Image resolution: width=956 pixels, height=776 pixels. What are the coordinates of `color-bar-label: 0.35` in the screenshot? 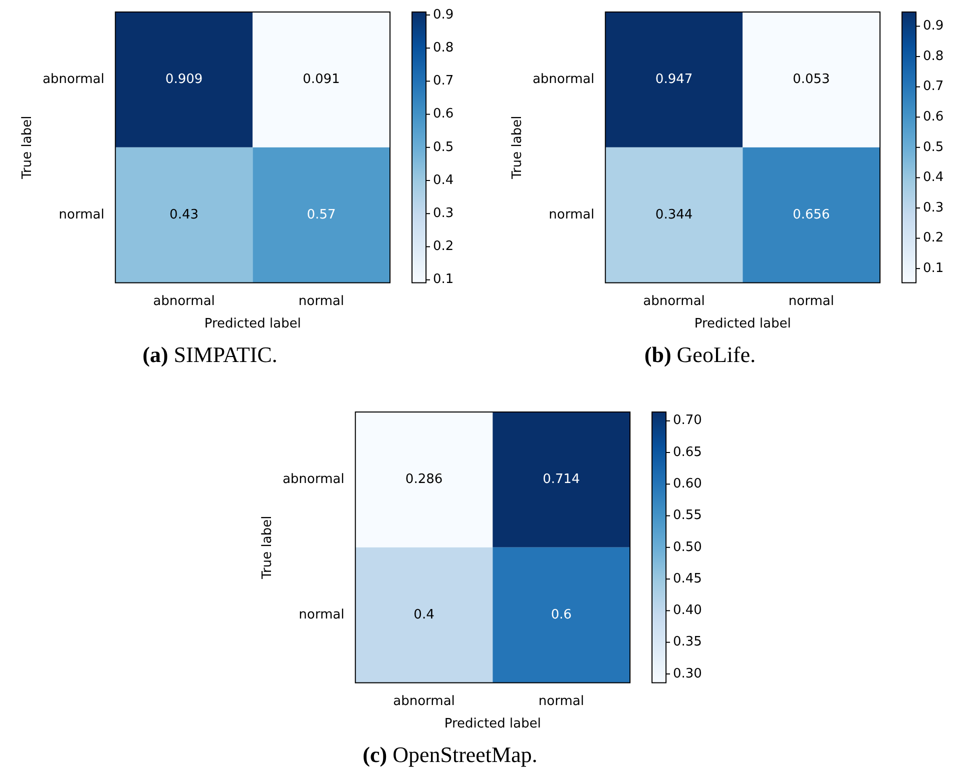 It's located at (687, 642).